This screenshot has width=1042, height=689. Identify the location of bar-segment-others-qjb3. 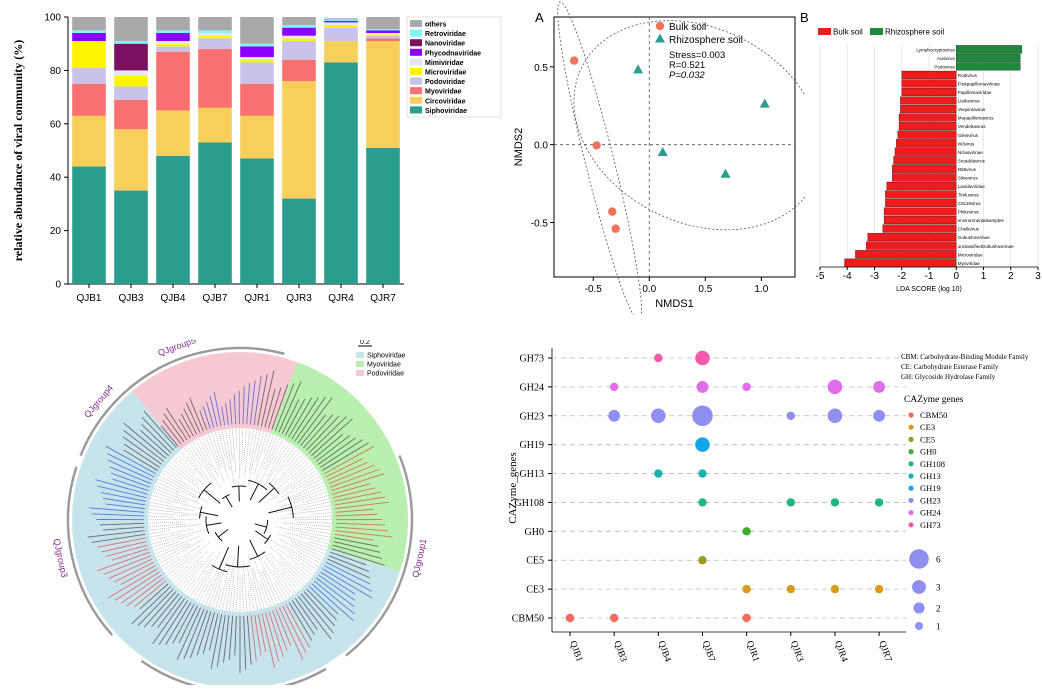
(131, 29).